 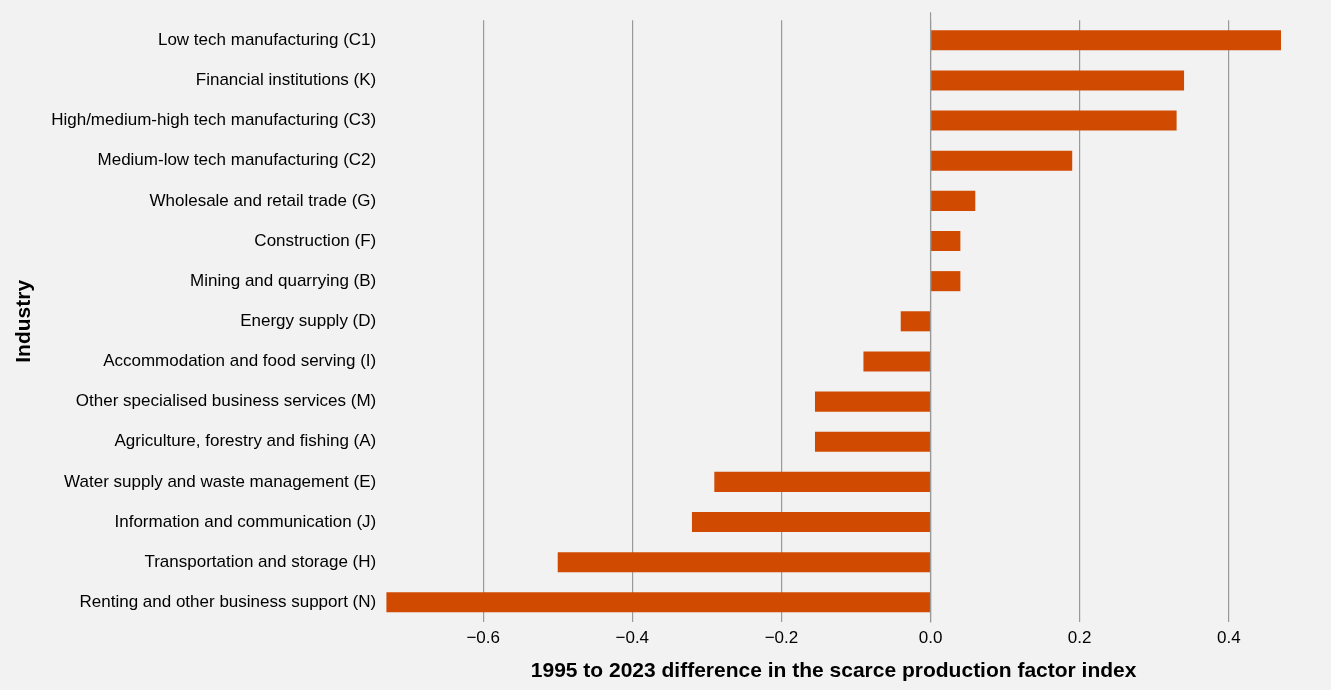 I want to click on x-tick-label: −0.2, so click(x=781, y=638).